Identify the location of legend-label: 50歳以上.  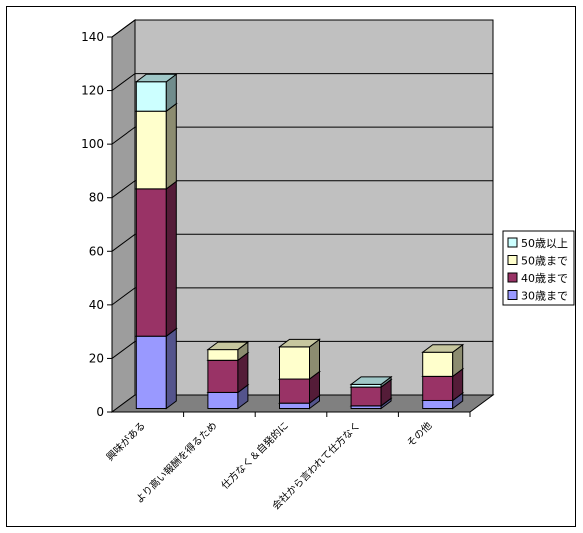
(544, 243).